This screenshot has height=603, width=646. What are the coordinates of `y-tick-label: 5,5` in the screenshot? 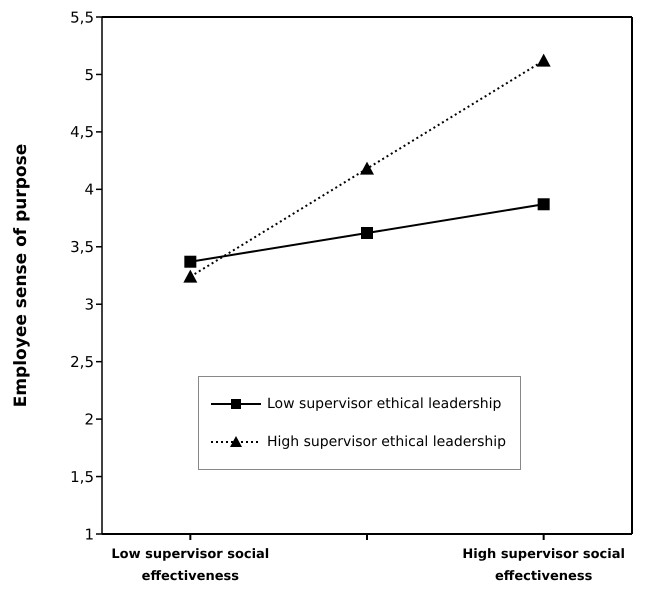 It's located at (82, 17).